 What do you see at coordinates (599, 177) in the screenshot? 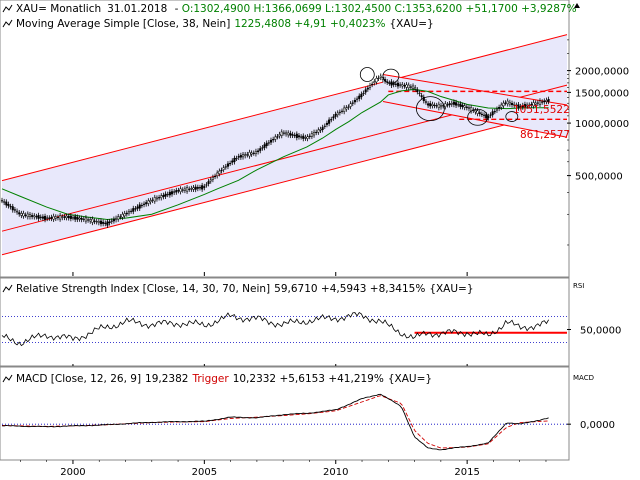
I see `price-y-tick-label: 500,0000` at bounding box center [599, 177].